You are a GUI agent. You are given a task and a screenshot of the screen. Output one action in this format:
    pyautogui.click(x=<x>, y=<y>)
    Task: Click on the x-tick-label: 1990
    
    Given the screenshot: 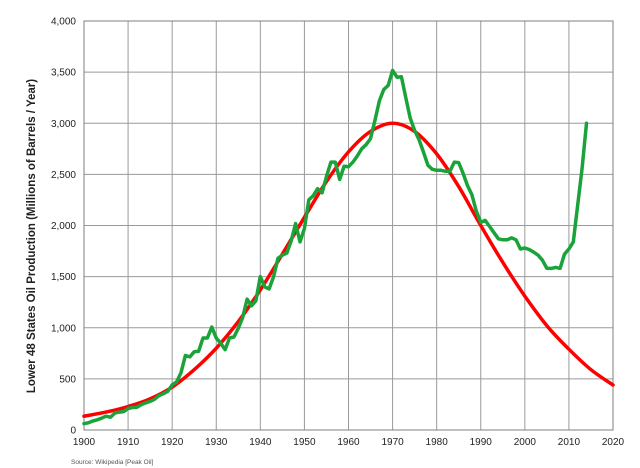 What is the action you would take?
    pyautogui.click(x=481, y=442)
    